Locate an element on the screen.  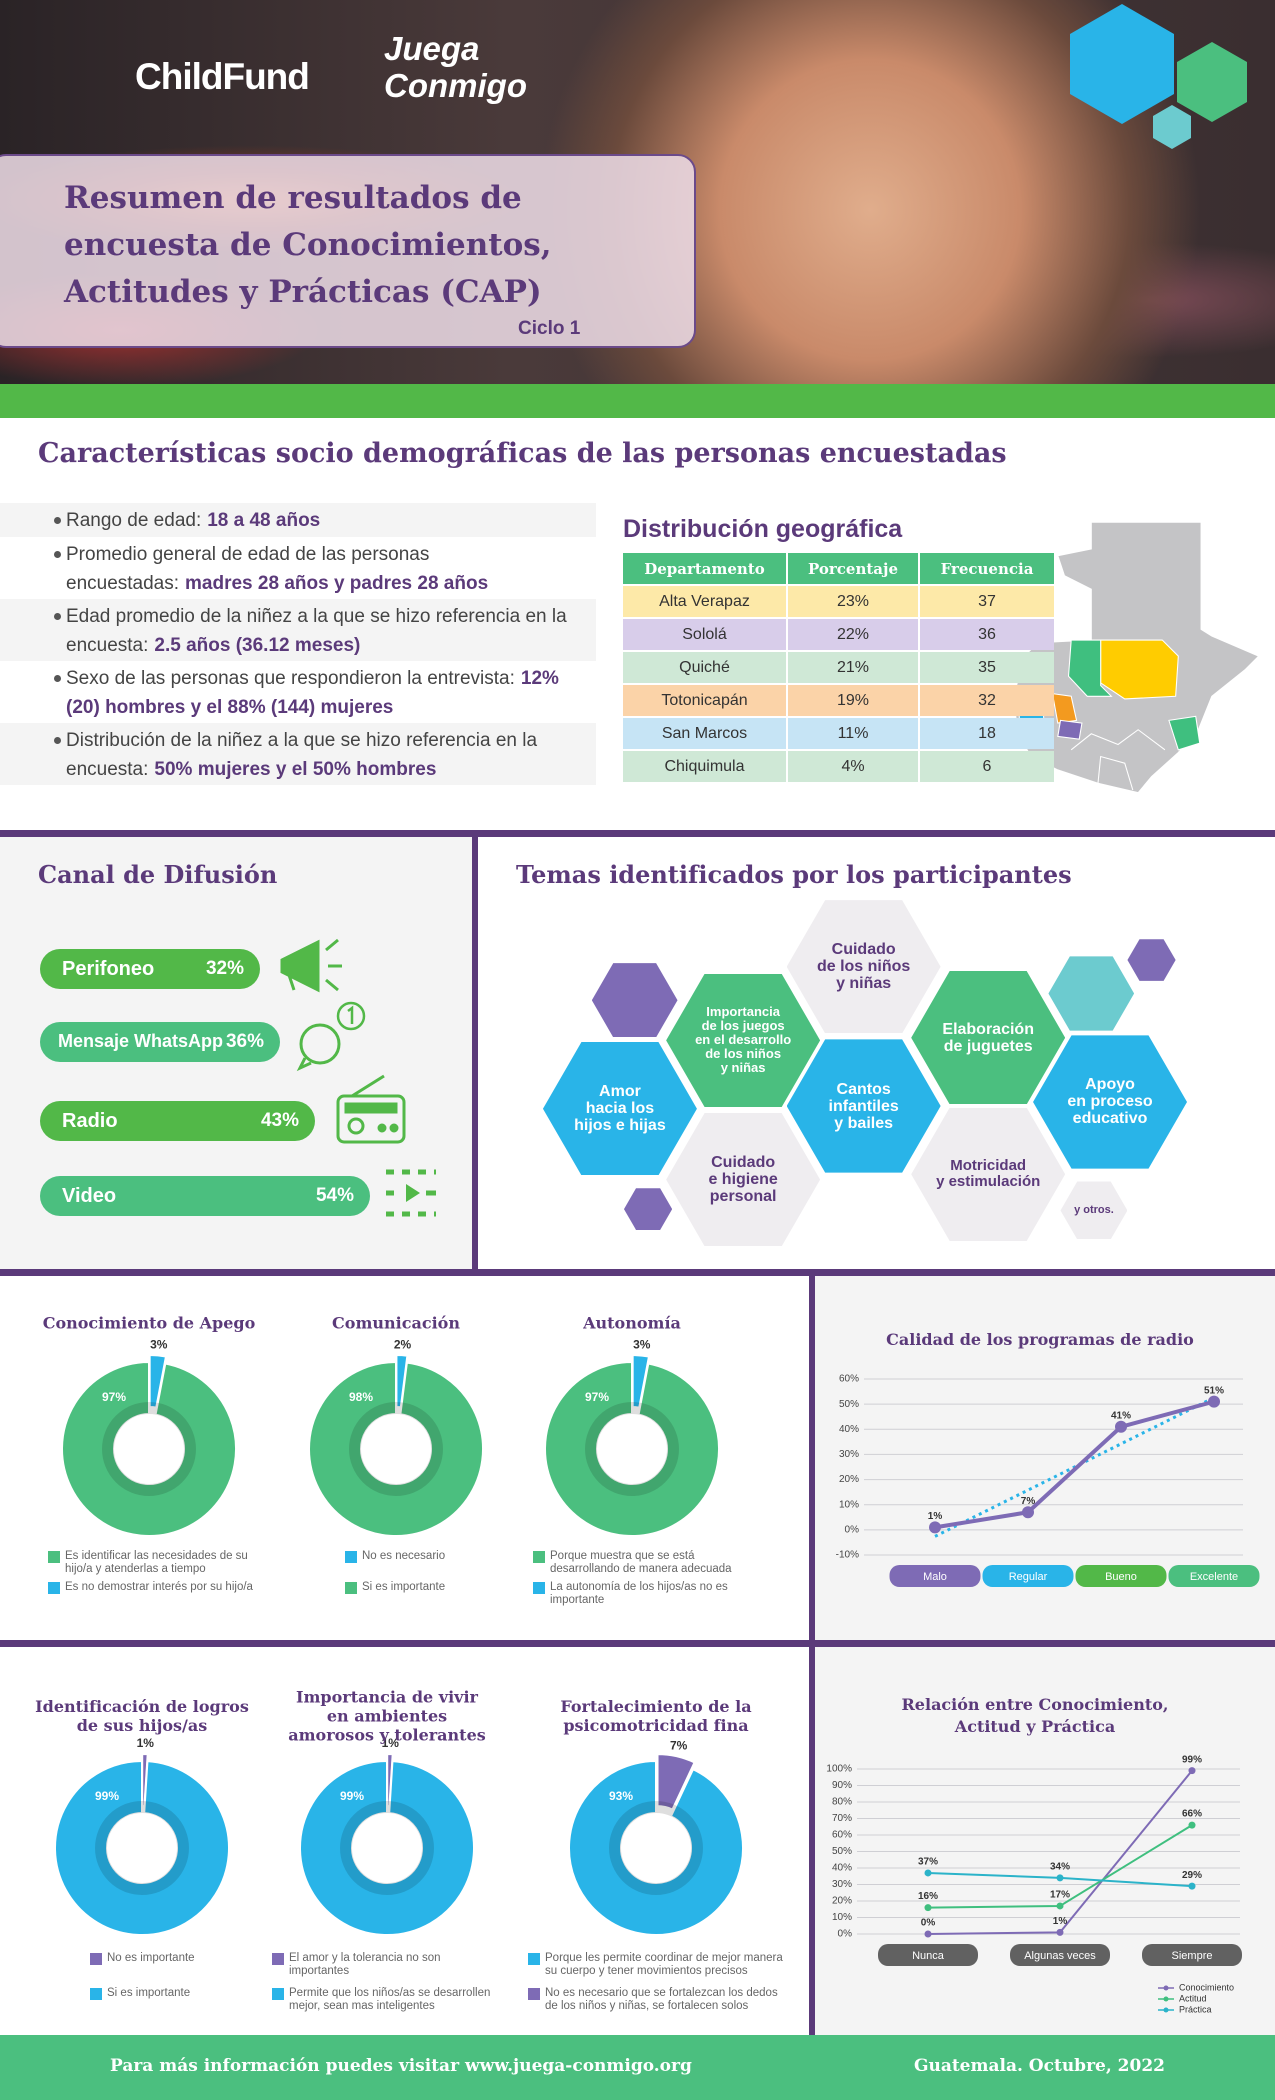
topic-hexagon: Motricidad y estimulación is located at coordinates (988, 1174).